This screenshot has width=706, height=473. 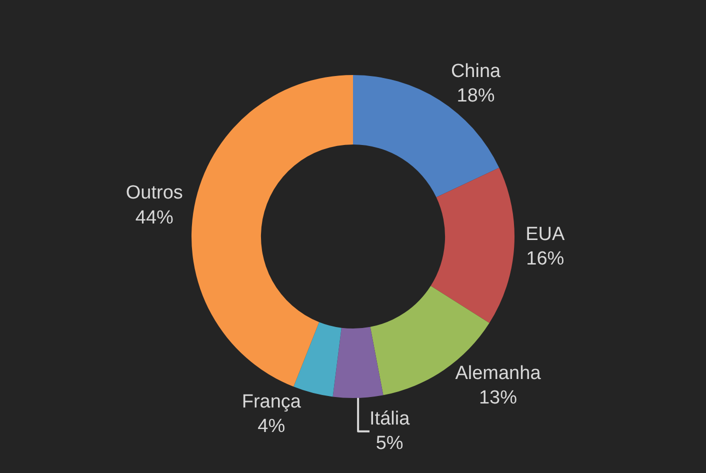 What do you see at coordinates (475, 96) in the screenshot?
I see `data-label: 18%` at bounding box center [475, 96].